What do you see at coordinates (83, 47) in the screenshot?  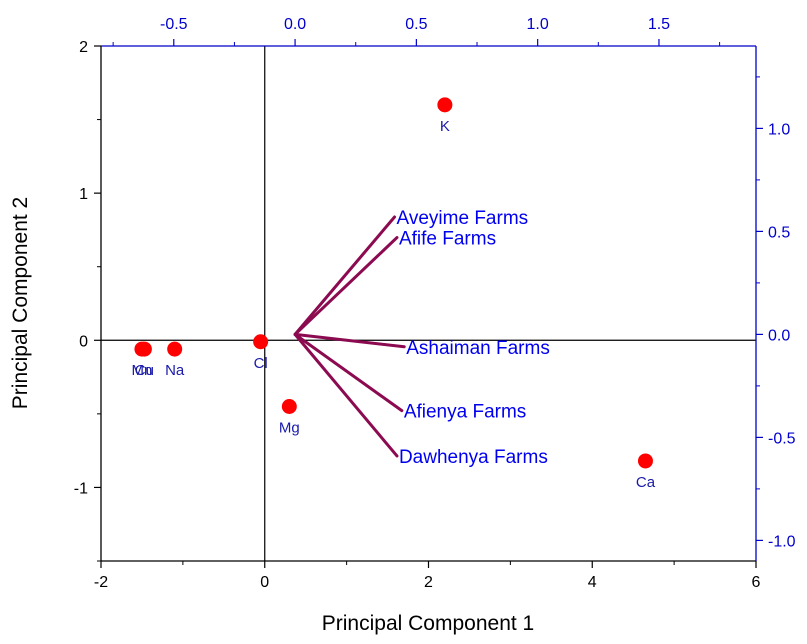 I see `y-tick-label: 2` at bounding box center [83, 47].